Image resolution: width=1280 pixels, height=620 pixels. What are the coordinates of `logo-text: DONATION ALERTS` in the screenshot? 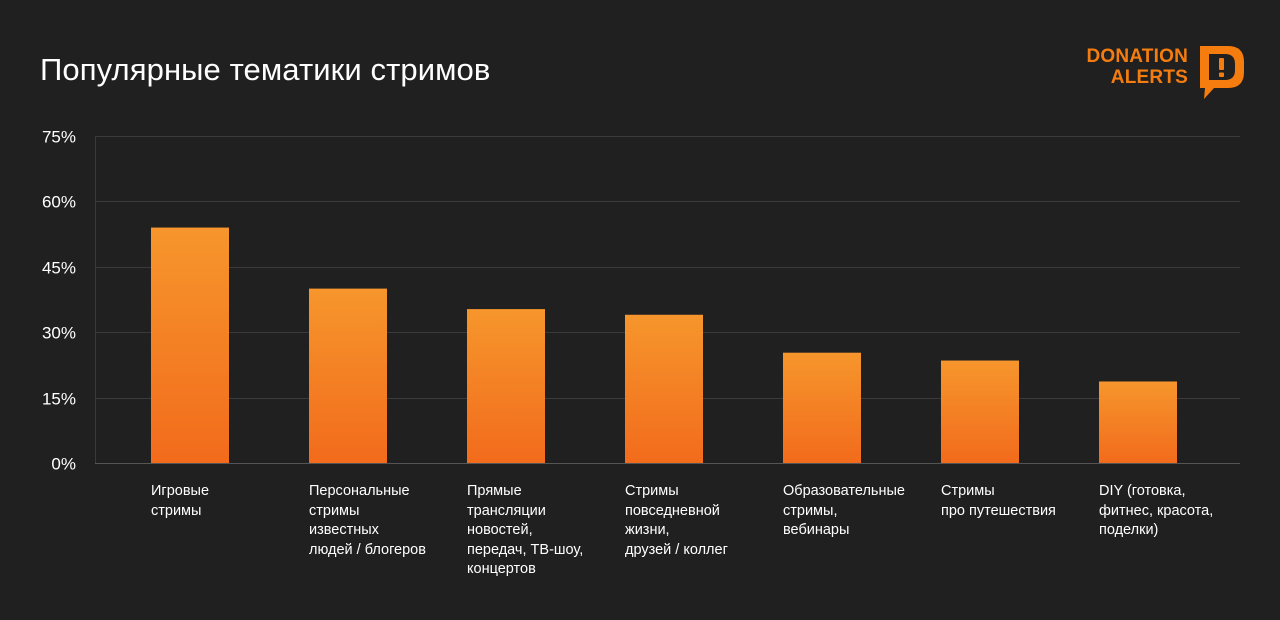 It's located at (1137, 67).